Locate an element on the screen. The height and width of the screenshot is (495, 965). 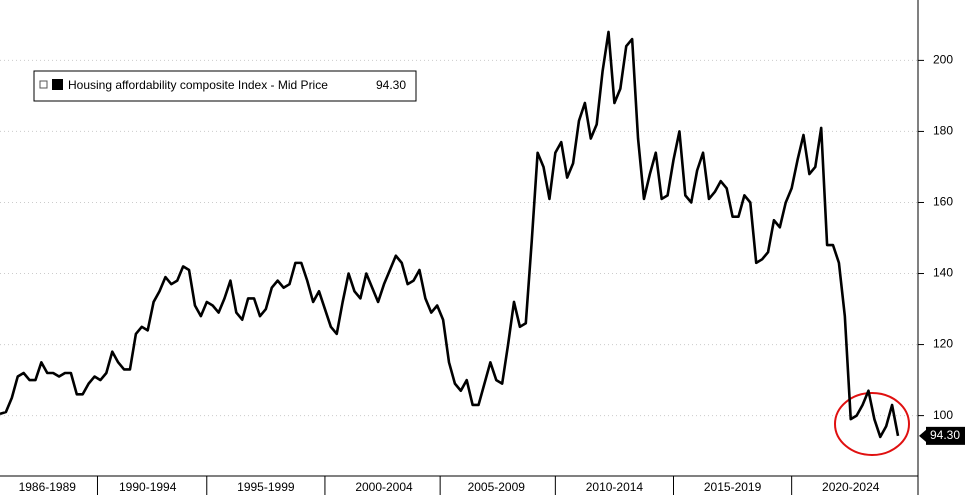
x-tick-label: 1995-1999 is located at coordinates (266, 487).